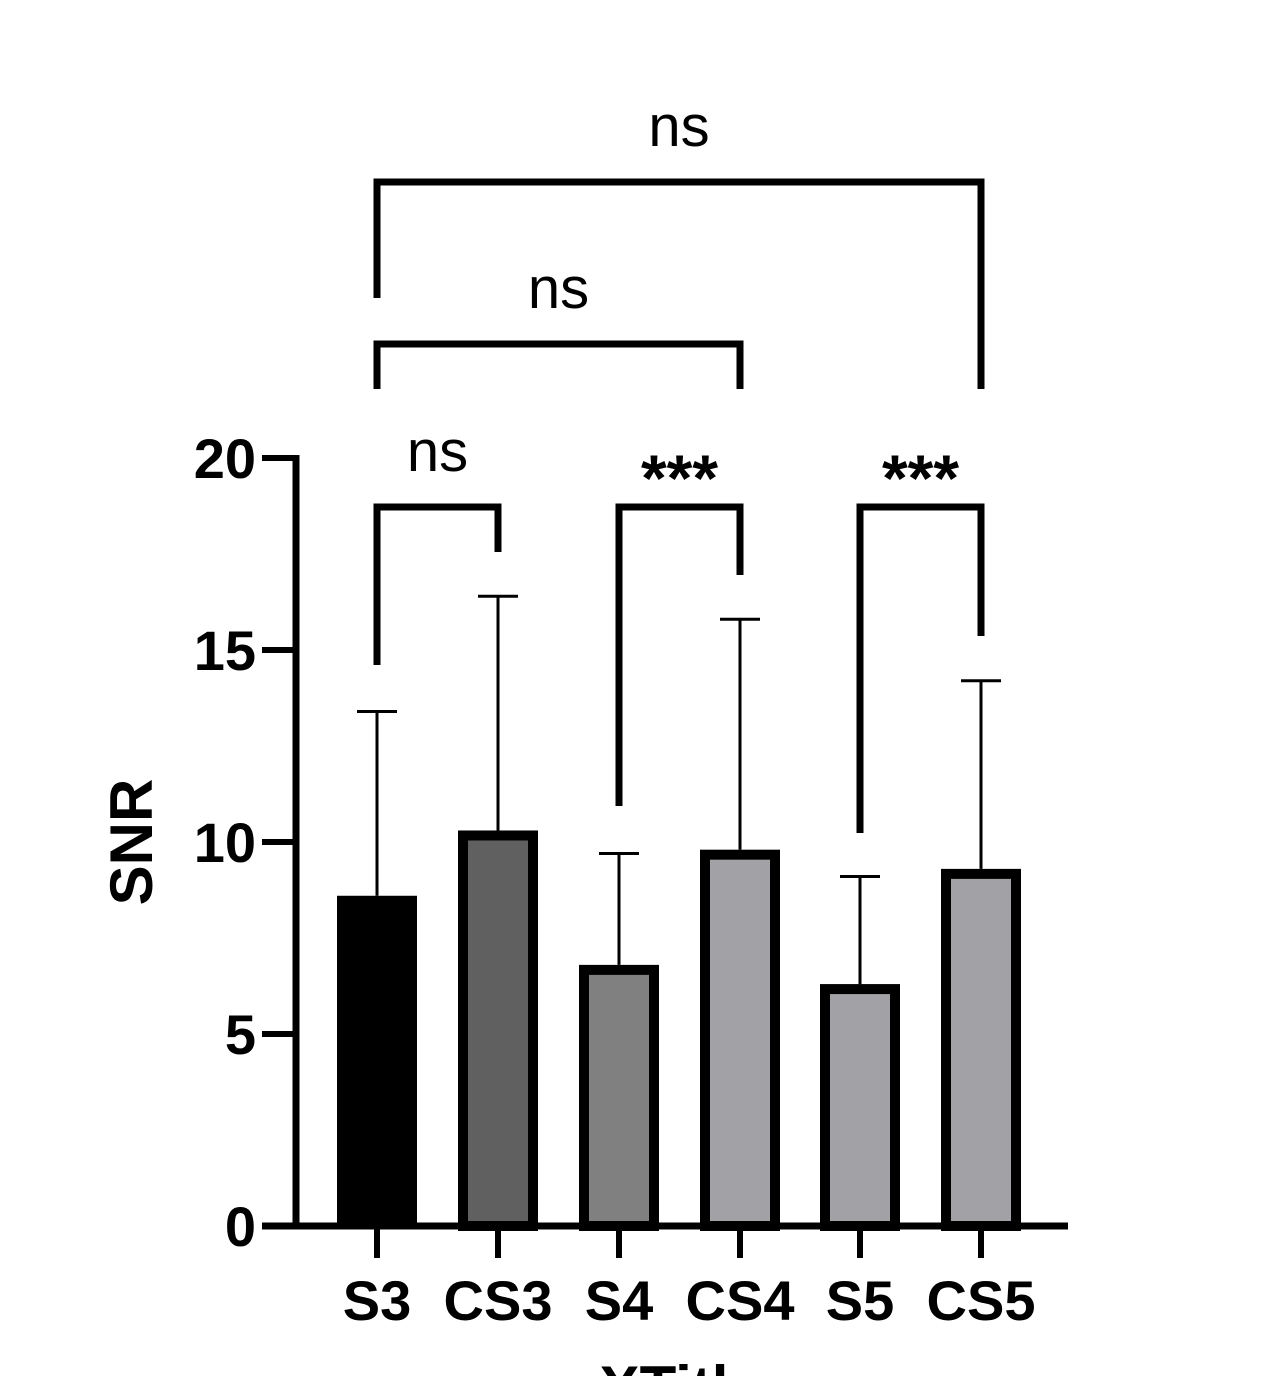 This screenshot has height=1376, width=1275. What do you see at coordinates (240, 1226) in the screenshot?
I see `y-tick-label: 0` at bounding box center [240, 1226].